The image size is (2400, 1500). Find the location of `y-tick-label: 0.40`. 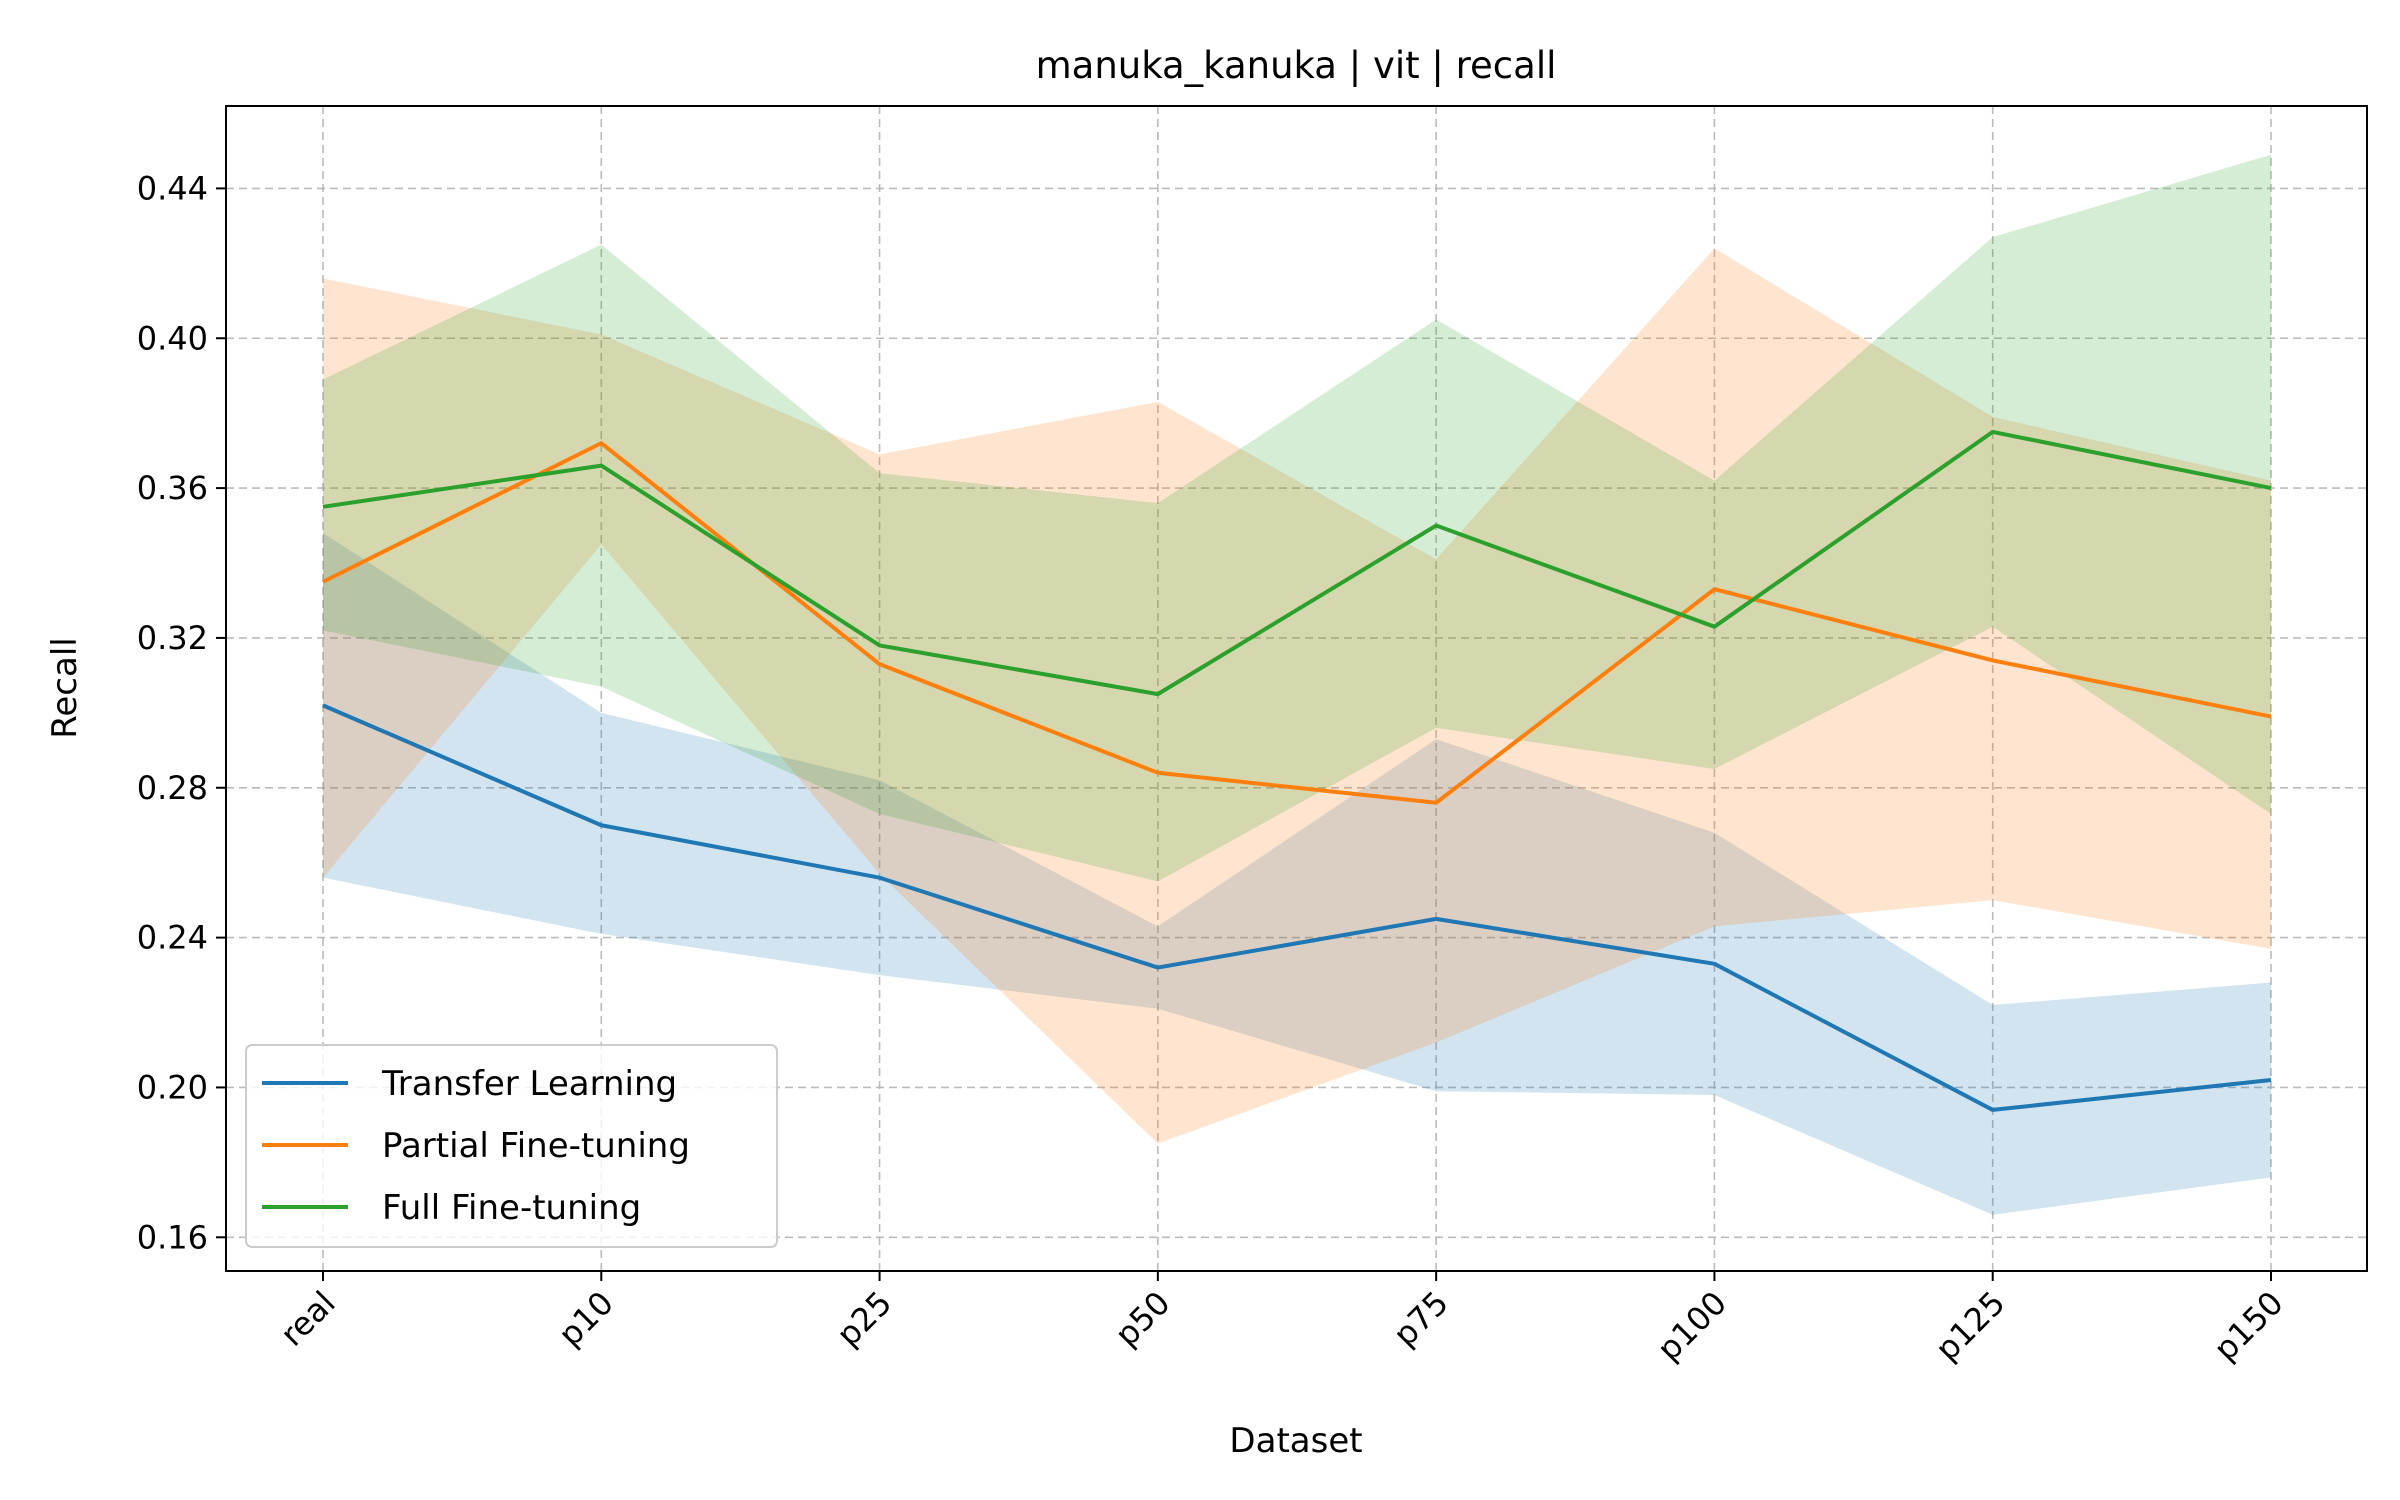

y-tick-label: 0.40 is located at coordinates (172, 338).